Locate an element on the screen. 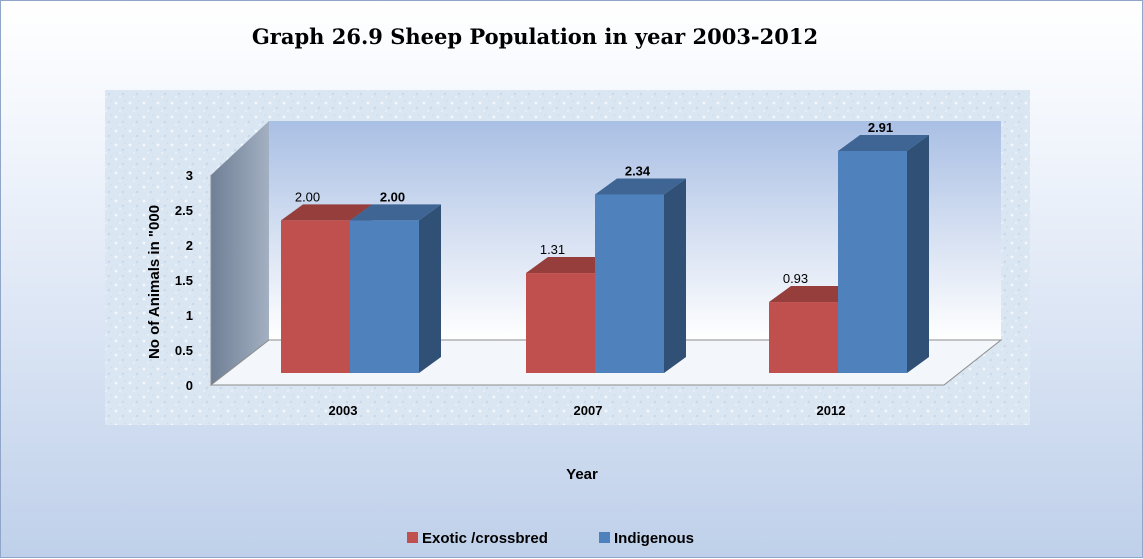 The height and width of the screenshot is (559, 1143). y-tick-label: 0 is located at coordinates (189, 385).